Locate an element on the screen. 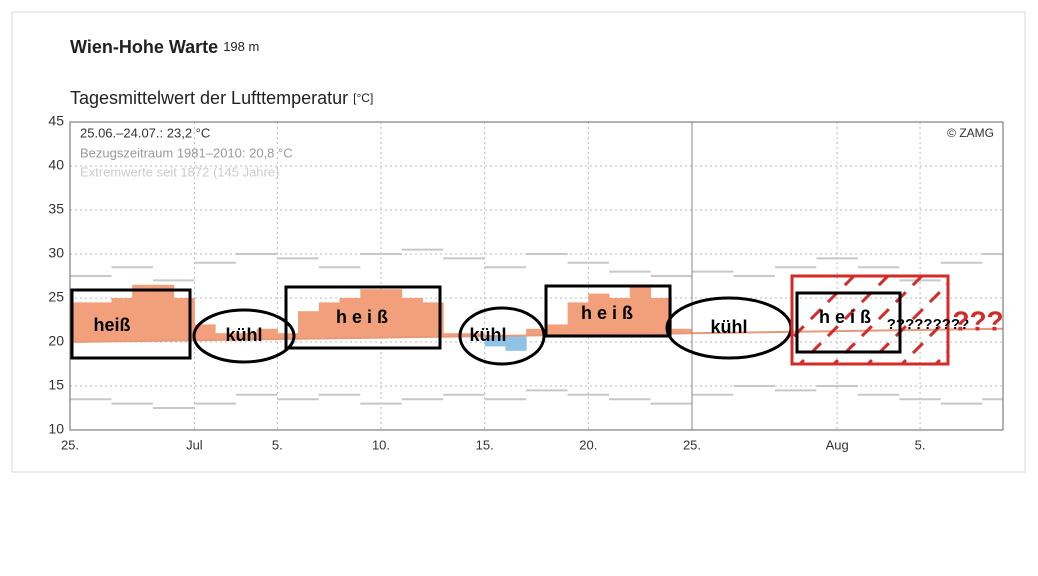 This screenshot has height=576, width=1038. y-tick-label: 20 is located at coordinates (56, 341).